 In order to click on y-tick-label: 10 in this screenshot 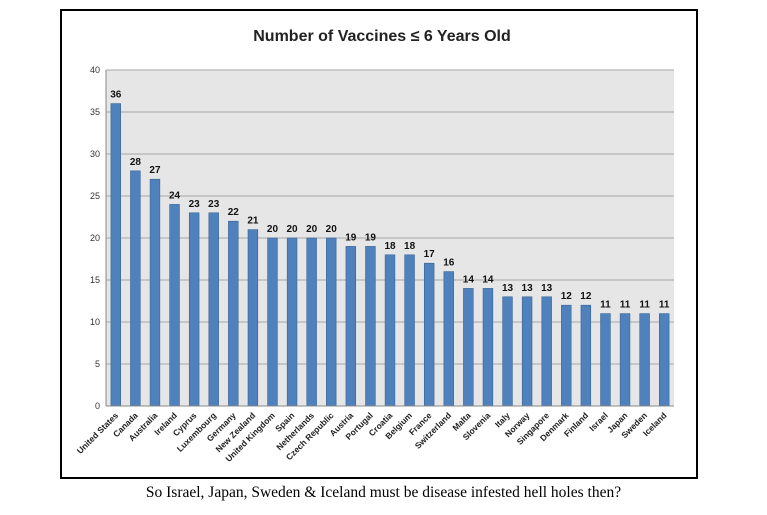, I will do `click(95, 322)`.